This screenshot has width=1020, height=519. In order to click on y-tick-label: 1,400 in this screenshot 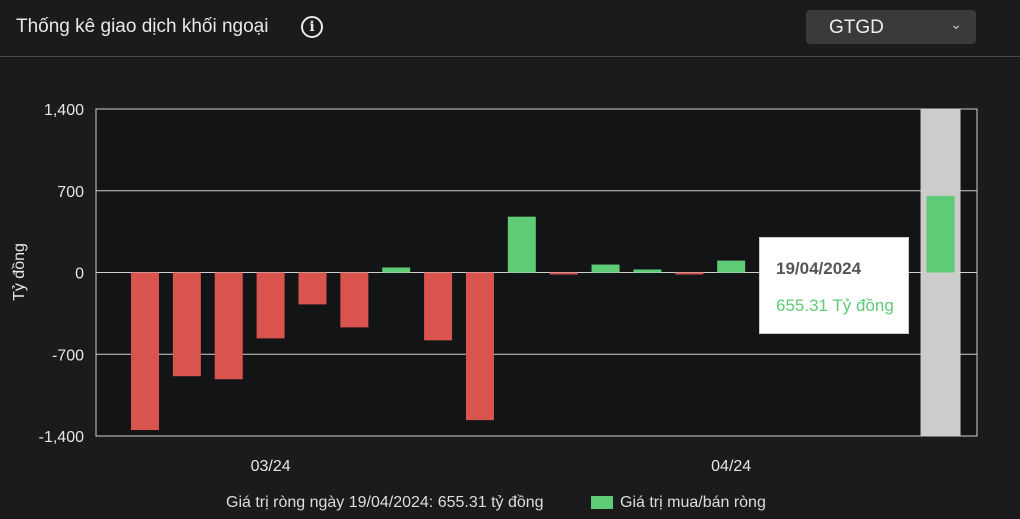, I will do `click(64, 110)`.